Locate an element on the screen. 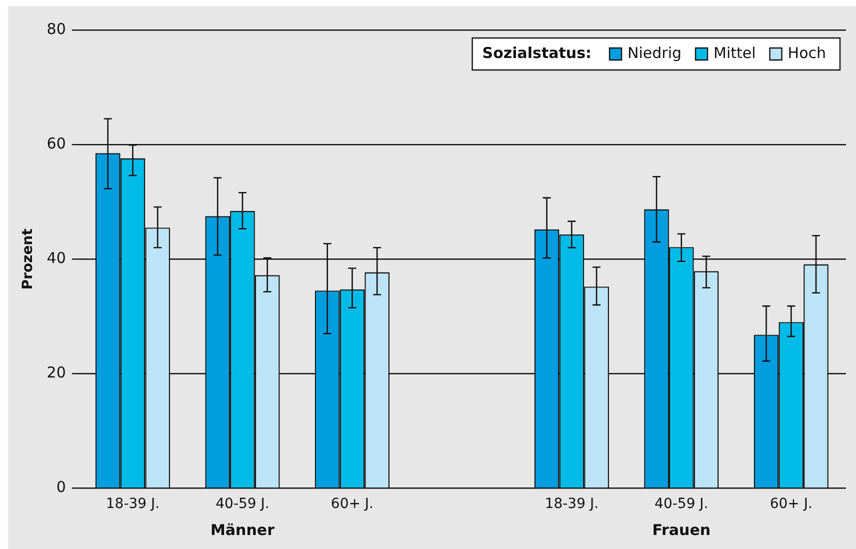  legend-label: Hoch is located at coordinates (807, 53).